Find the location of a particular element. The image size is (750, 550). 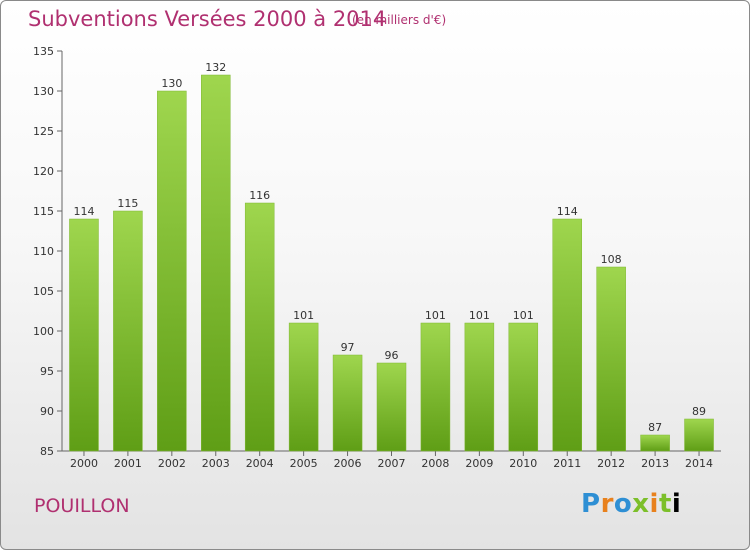

data-label-2006: 97 is located at coordinates (348, 347).